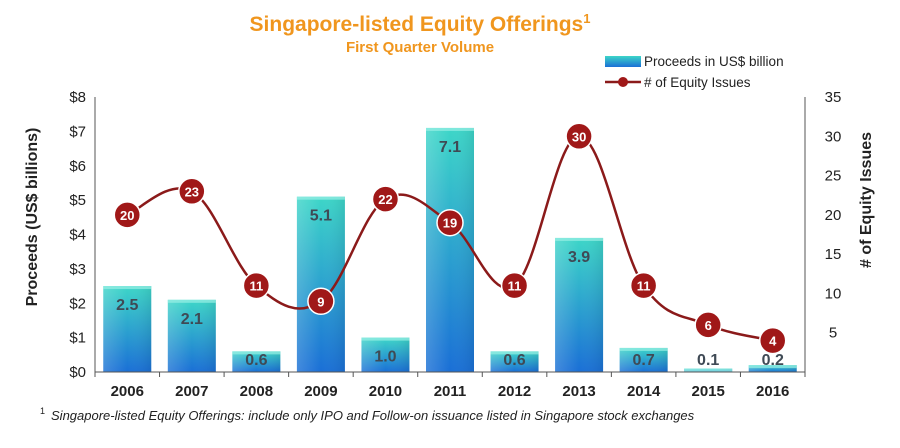 The height and width of the screenshot is (448, 900). I want to click on y2-tick-label: 15, so click(833, 254).